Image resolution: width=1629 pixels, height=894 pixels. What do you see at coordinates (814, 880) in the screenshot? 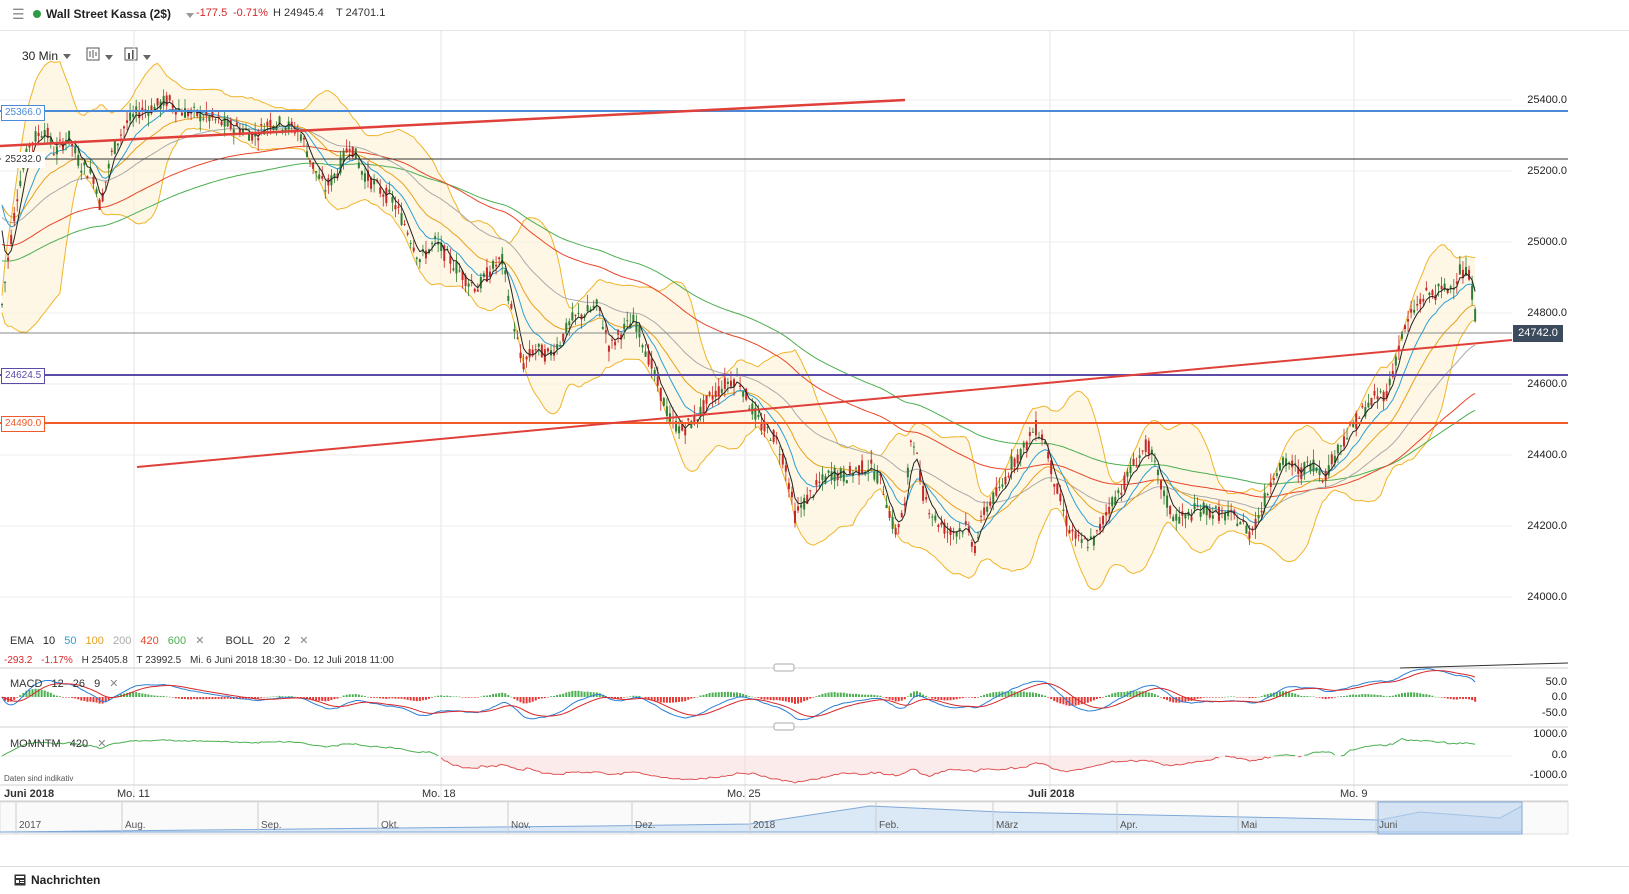
I see `news-bar: Nachrichten` at bounding box center [814, 880].